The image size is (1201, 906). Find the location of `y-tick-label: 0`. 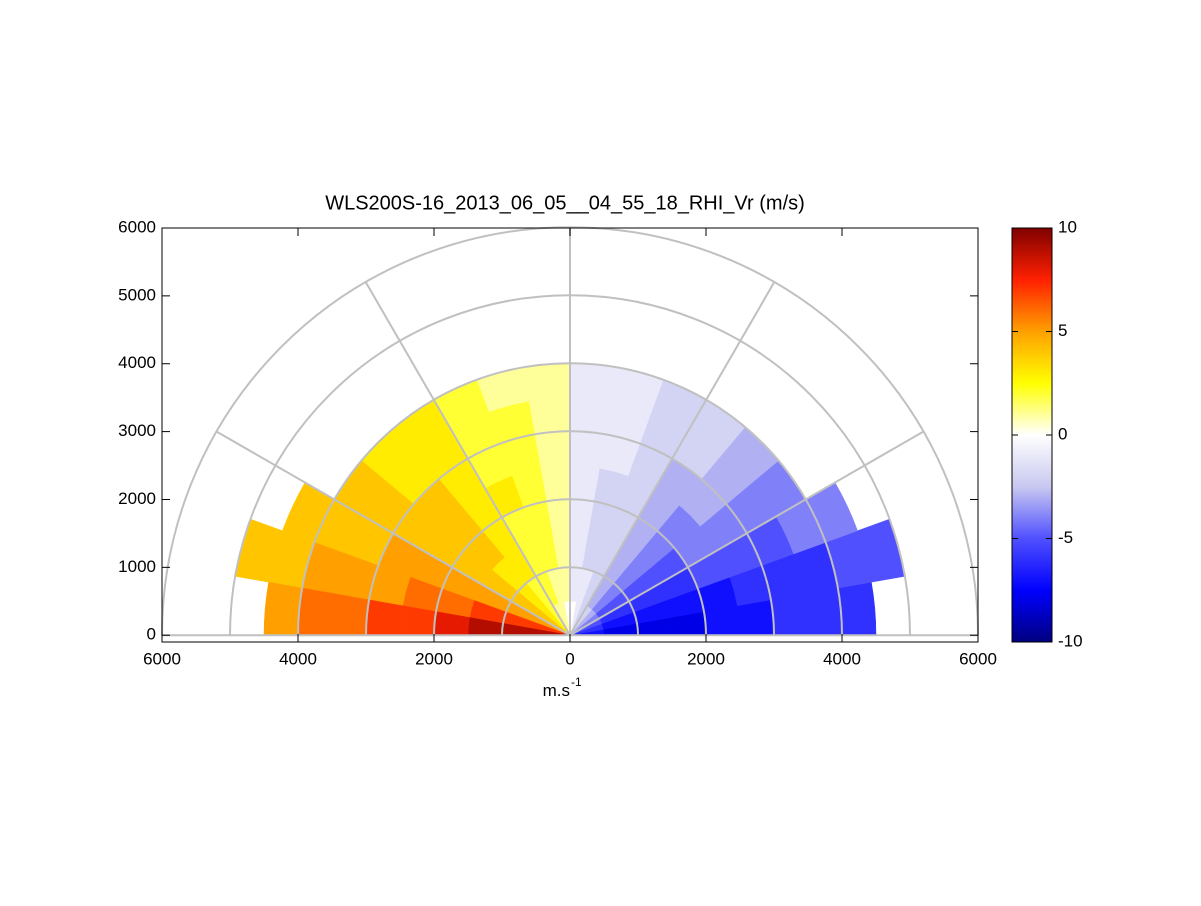

y-tick-label: 0 is located at coordinates (151, 634).